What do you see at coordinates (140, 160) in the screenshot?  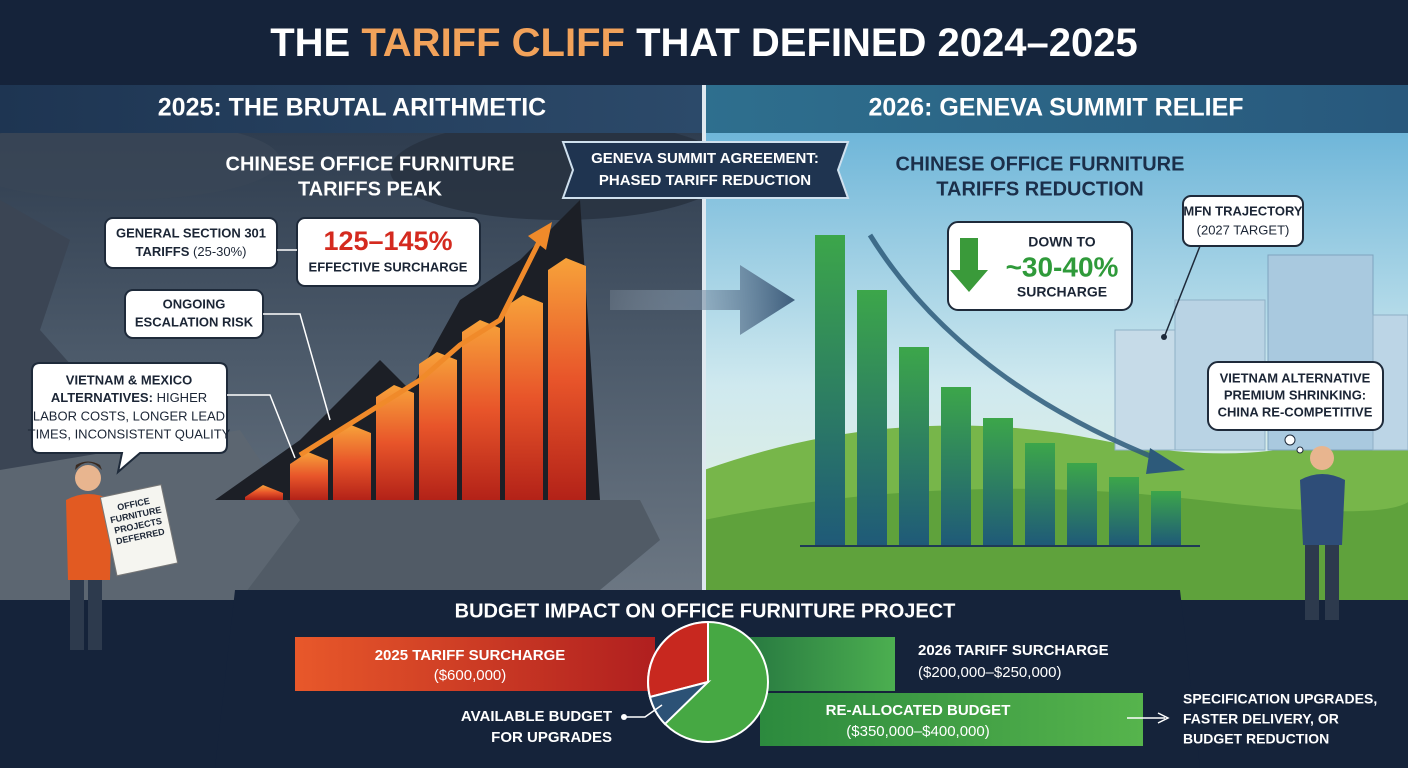 I see `cloud` at bounding box center [140, 160].